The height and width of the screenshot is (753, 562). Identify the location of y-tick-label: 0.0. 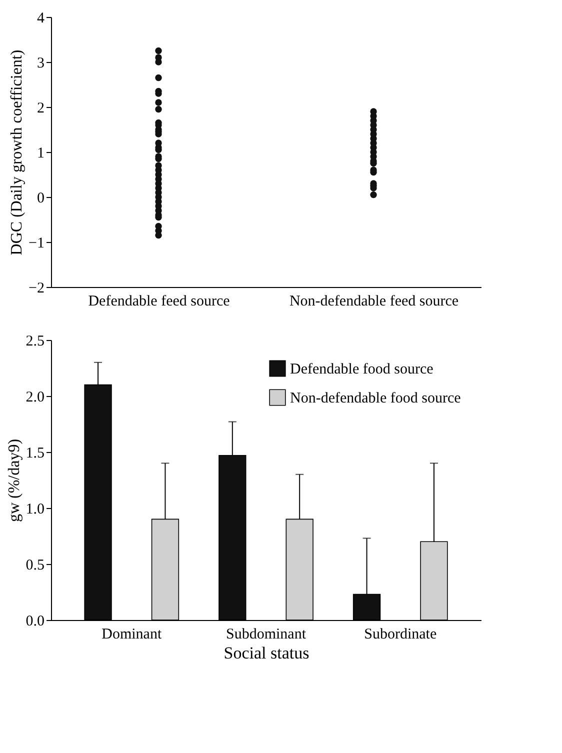
(35, 622).